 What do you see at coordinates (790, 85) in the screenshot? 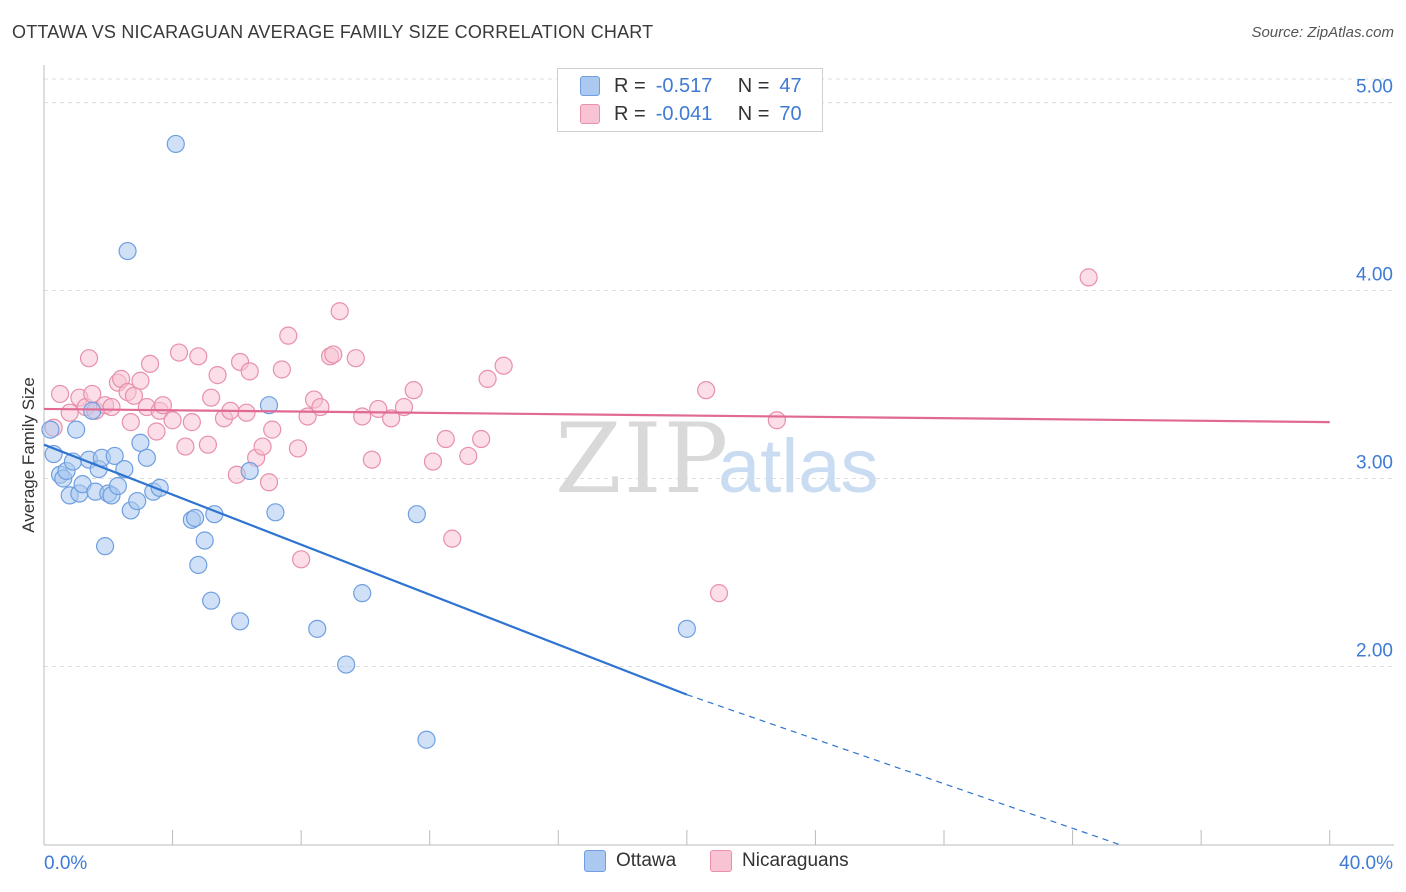
I see `legend-n-value: 47` at bounding box center [790, 85].